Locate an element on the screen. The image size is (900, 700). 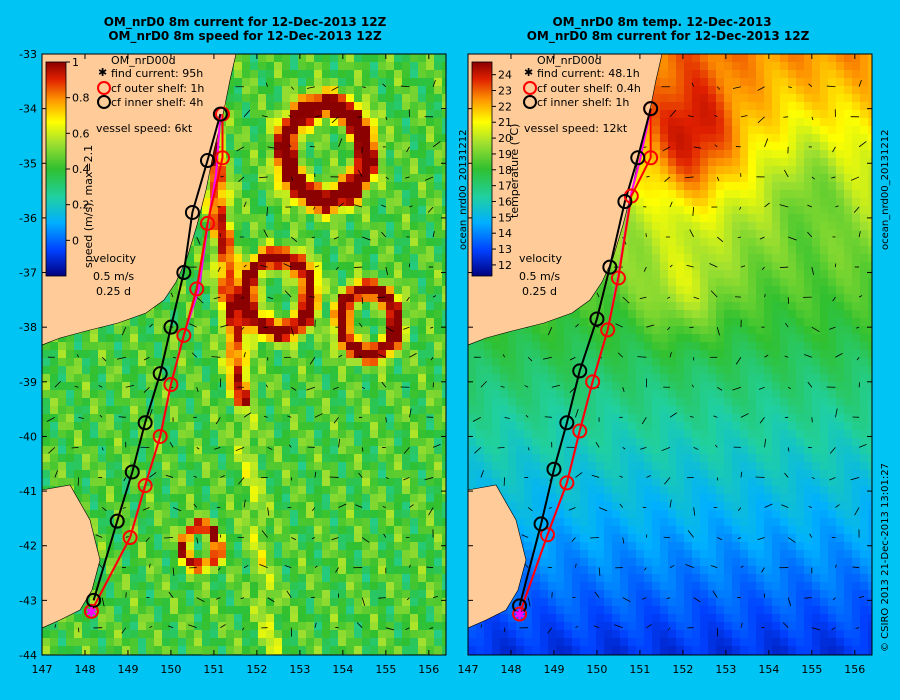
inner-shelf-waypoint is located at coordinates (117, 521).